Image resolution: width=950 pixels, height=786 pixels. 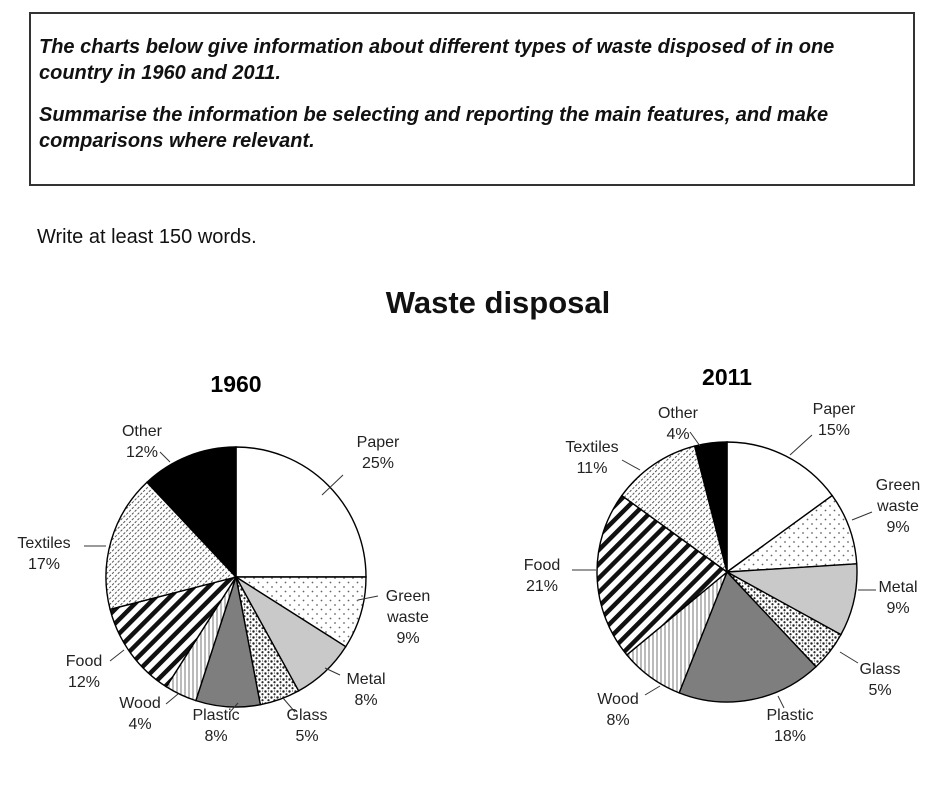 What do you see at coordinates (498, 302) in the screenshot?
I see `chart-title: Waste disposal` at bounding box center [498, 302].